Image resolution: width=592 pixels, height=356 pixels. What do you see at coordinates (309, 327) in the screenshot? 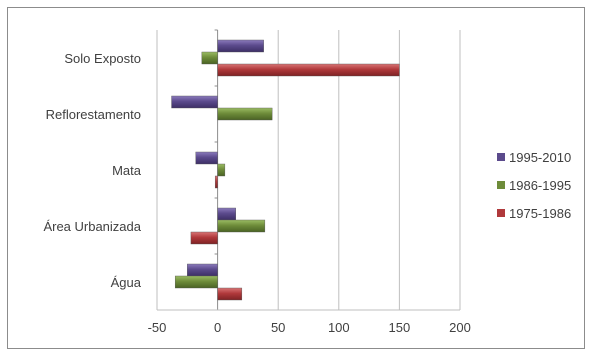
I see `x-tick-labels: -50 0 50 100 150 200` at bounding box center [309, 327].